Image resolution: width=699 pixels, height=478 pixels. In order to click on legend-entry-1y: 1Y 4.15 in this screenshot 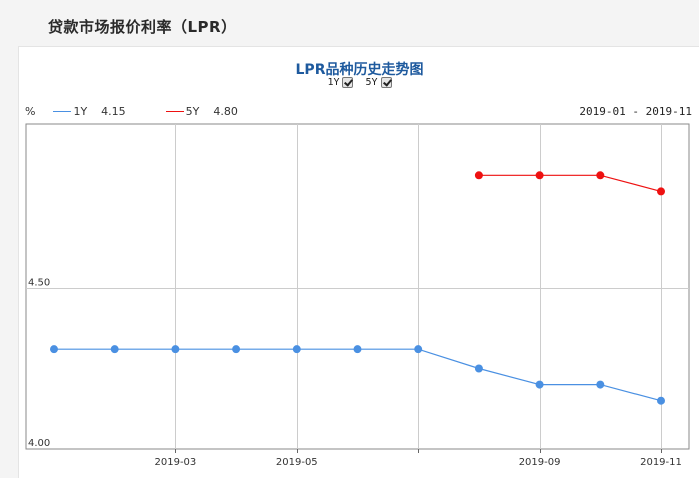, I will do `click(89, 111)`.